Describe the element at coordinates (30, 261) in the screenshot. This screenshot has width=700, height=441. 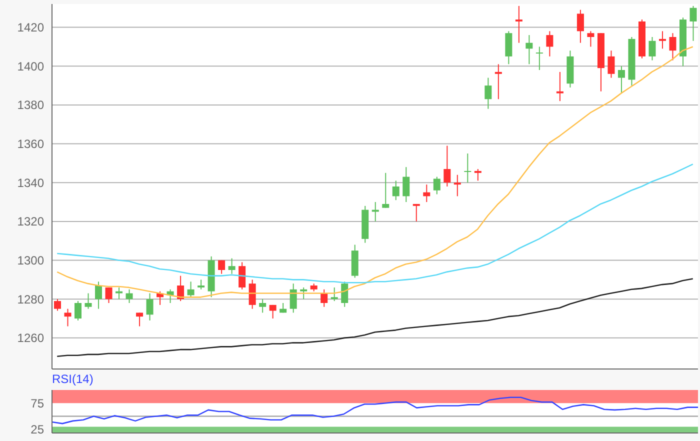
I see `y-tick-label: 1300` at that location.